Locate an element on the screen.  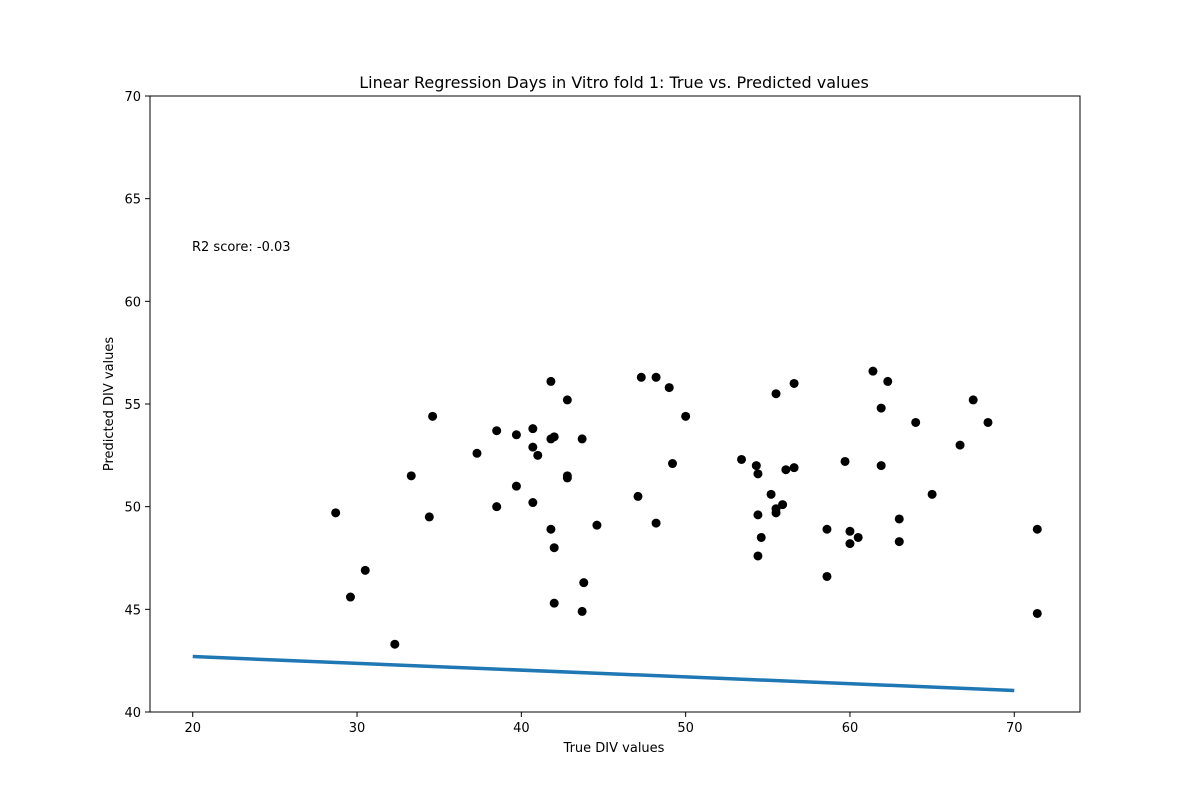
x-axis-label: True DIV values is located at coordinates (614, 748).